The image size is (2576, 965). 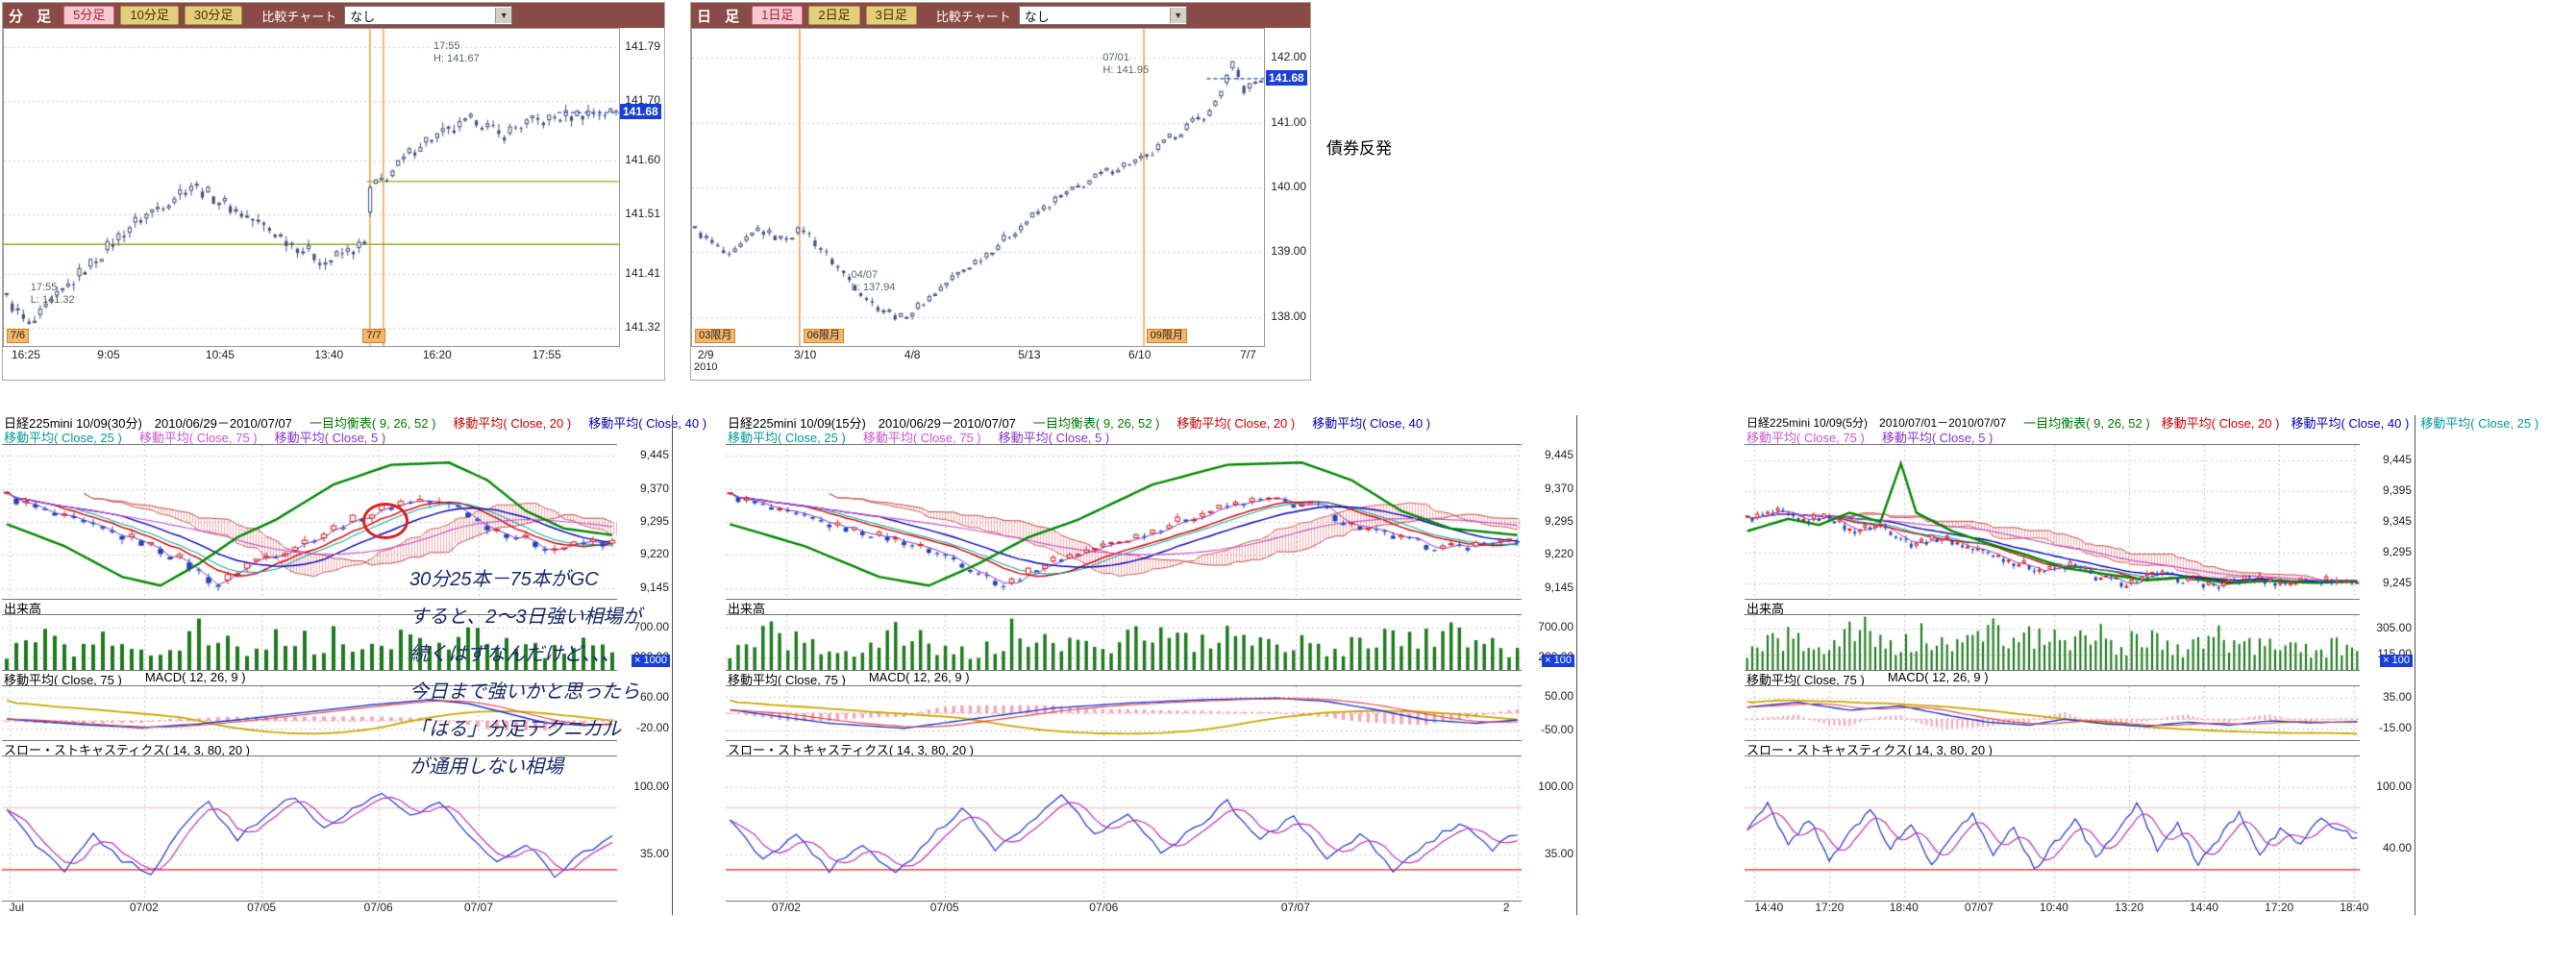 What do you see at coordinates (2397, 848) in the screenshot?
I see `y-axis-label: 40.00` at bounding box center [2397, 848].